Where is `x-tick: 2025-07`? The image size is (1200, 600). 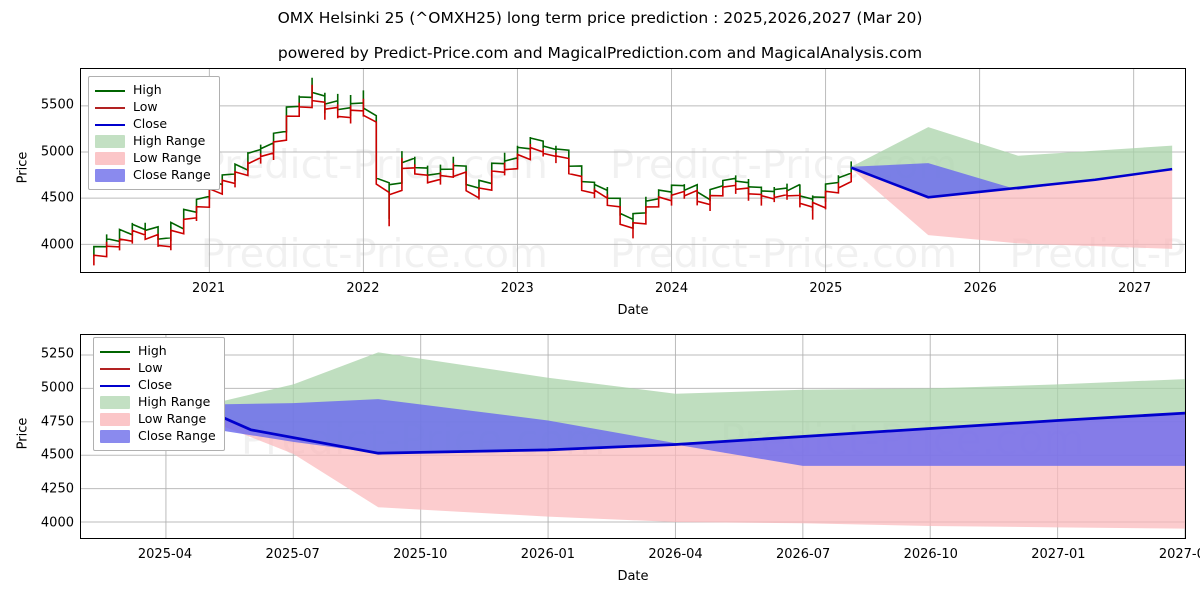
x-tick: 2025-07 is located at coordinates (292, 554).